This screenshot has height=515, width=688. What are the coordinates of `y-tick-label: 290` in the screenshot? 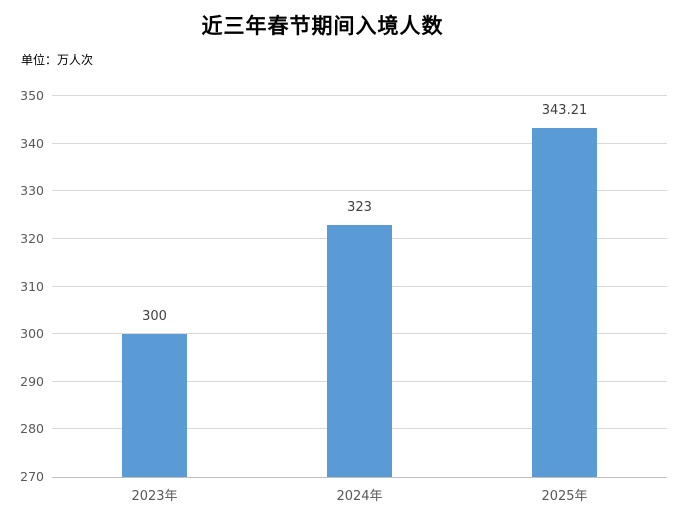 It's located at (32, 381).